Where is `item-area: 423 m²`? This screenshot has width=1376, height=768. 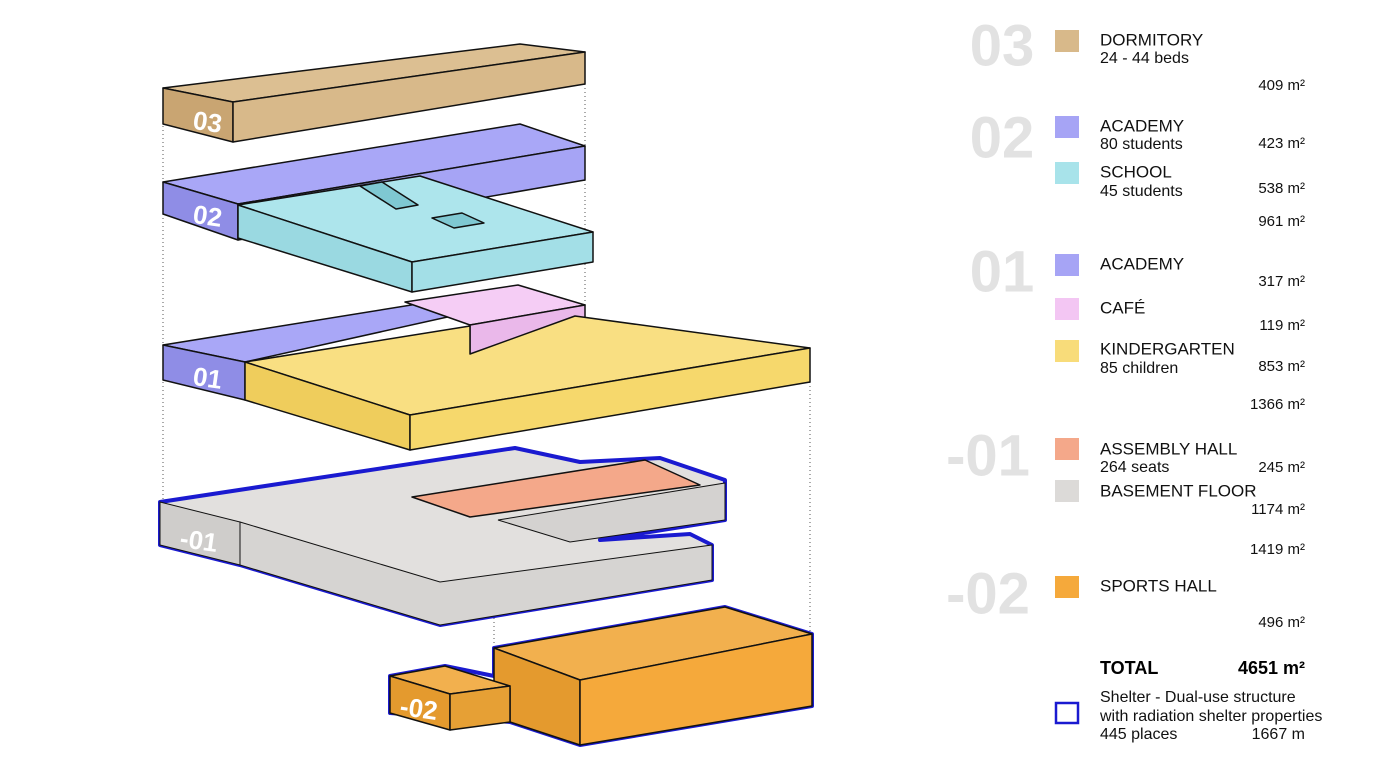
item-area: 423 m² is located at coordinates (1281, 143).